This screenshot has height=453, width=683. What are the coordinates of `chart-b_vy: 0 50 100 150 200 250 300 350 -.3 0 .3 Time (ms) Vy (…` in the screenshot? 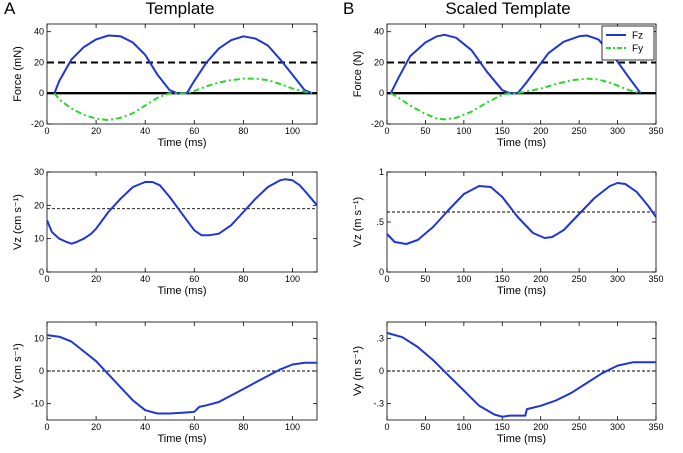 It's located at (508, 383).